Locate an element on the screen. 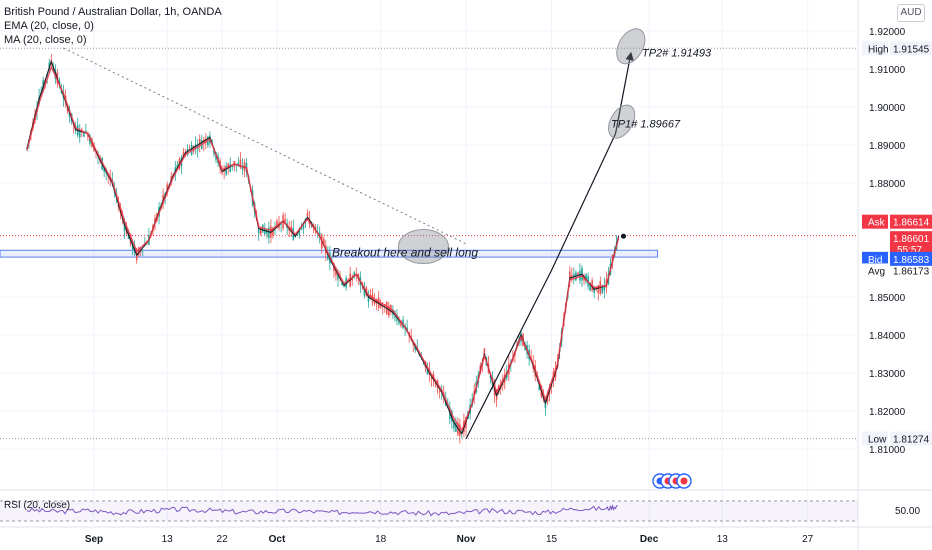 The image size is (932, 550). x-tick-label: Sep is located at coordinates (94, 539).